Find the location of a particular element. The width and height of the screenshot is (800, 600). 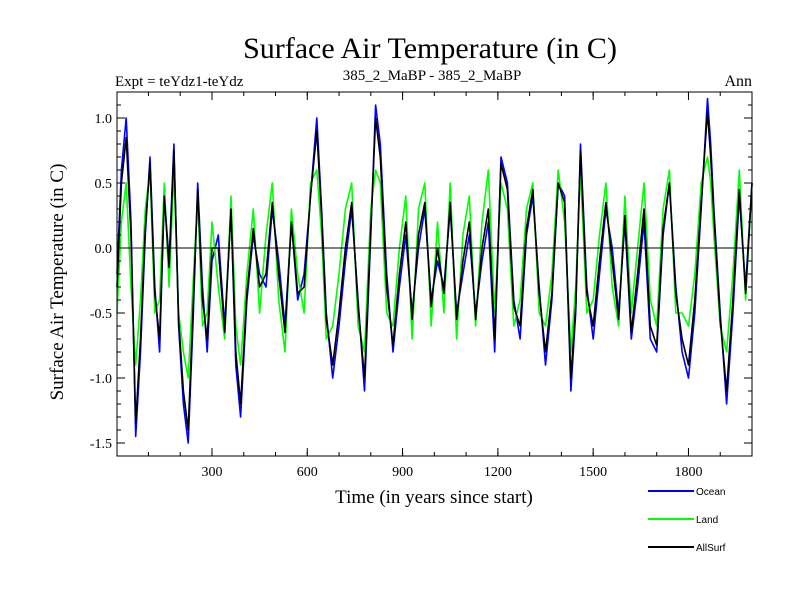

x-tick-label: 1500 is located at coordinates (593, 472).